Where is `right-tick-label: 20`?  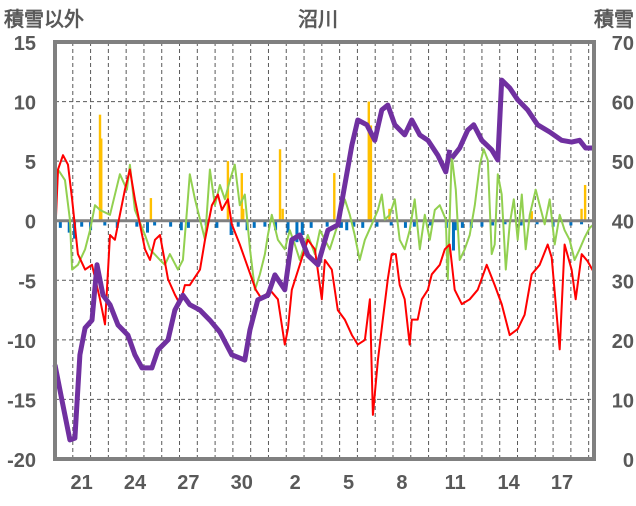
right-tick-label: 20 is located at coordinates (623, 342).